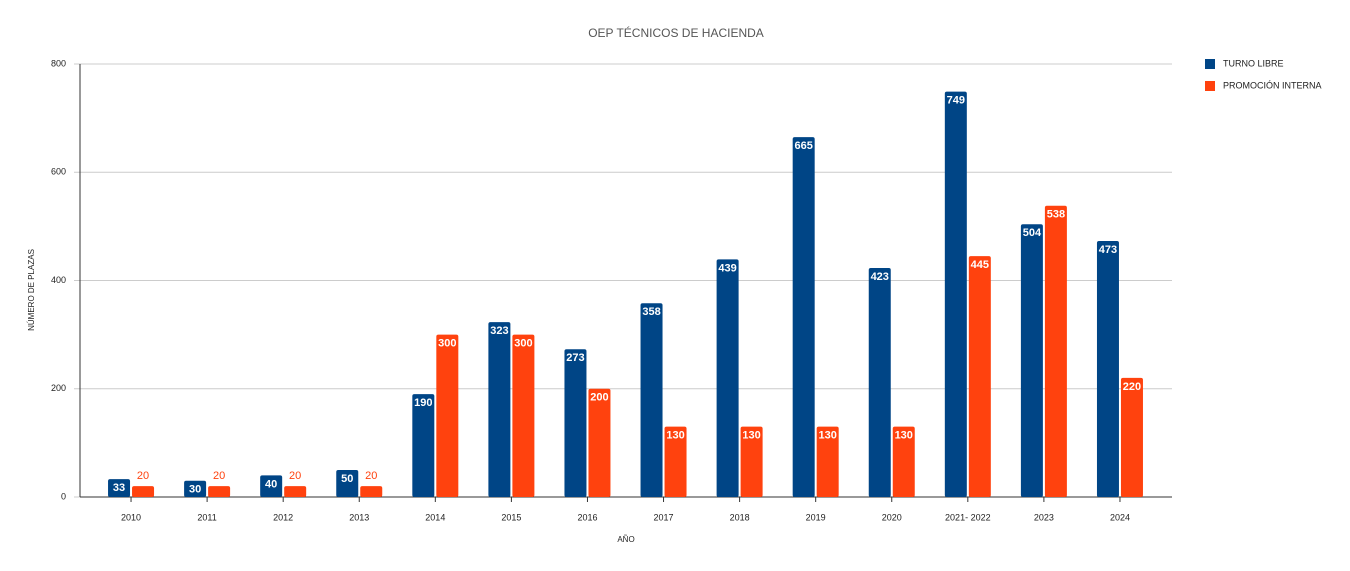 This screenshot has height=571, width=1350. I want to click on x-tick-label: 2012, so click(283, 517).